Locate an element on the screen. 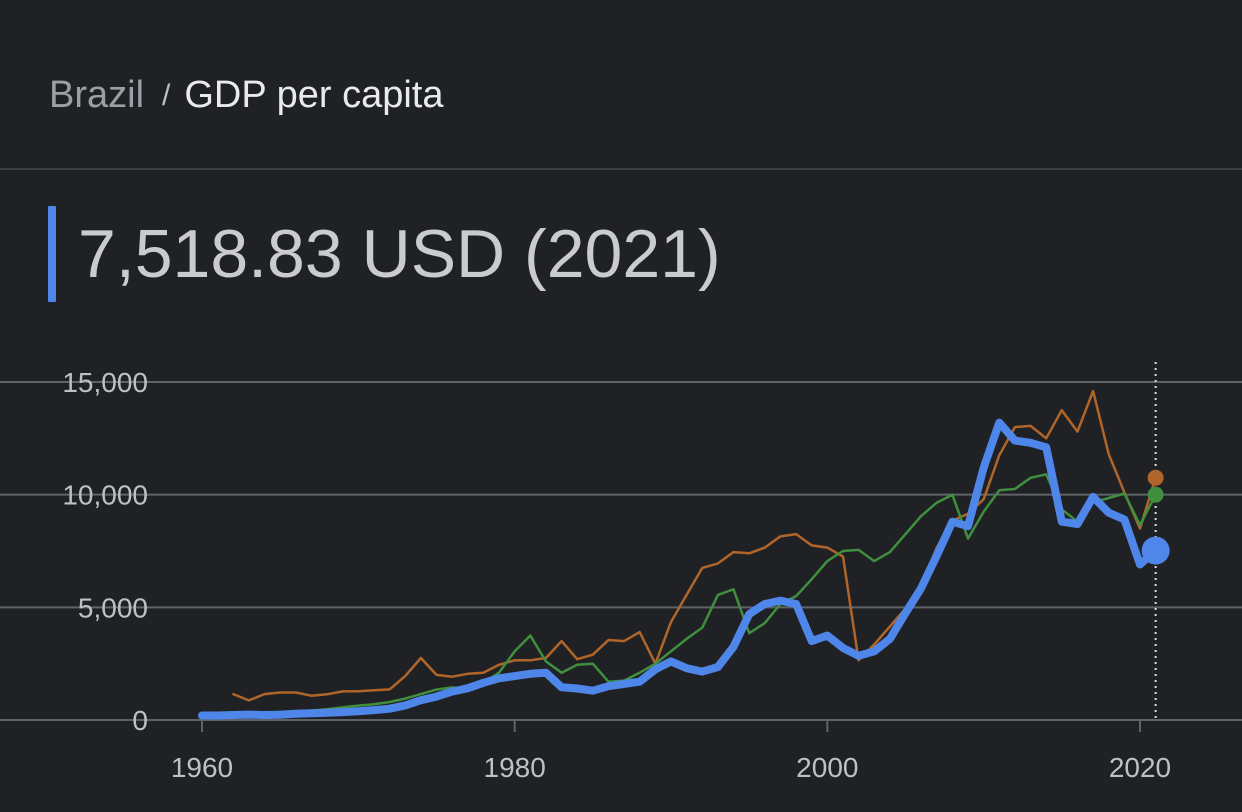 The height and width of the screenshot is (812, 1242). header-divider is located at coordinates (621, 169).